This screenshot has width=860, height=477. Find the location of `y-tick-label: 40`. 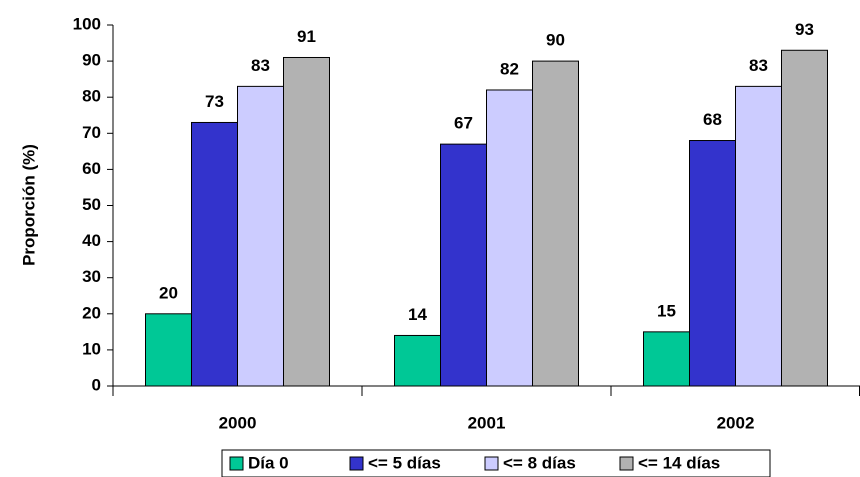

y-tick-label: 40 is located at coordinates (91, 240).